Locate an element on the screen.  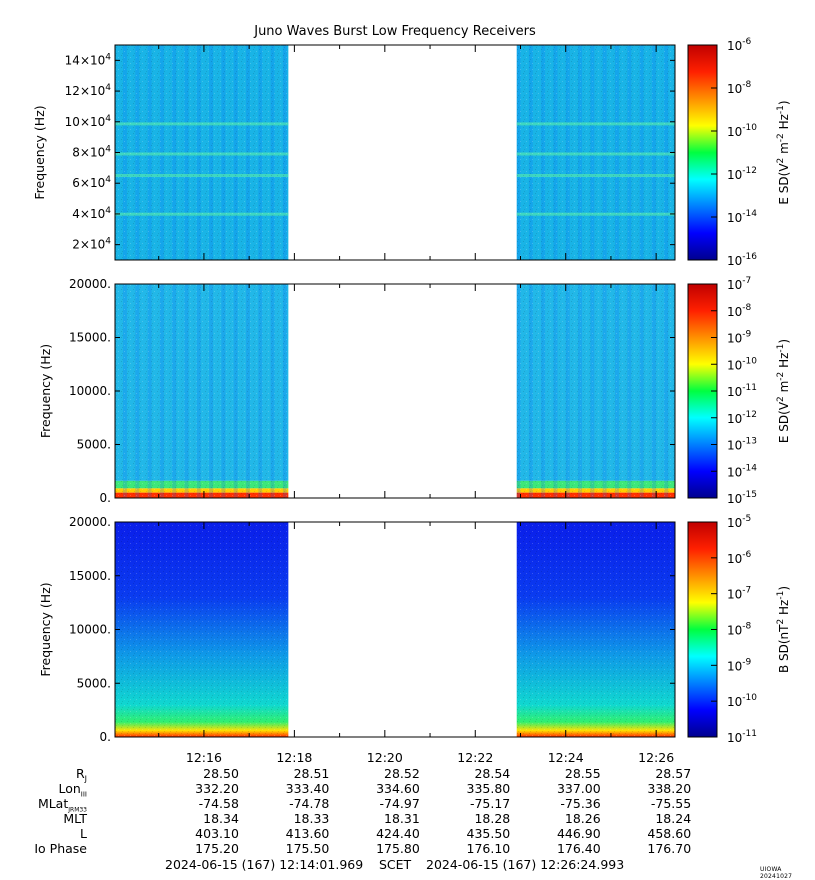
ephem-value: 28.55 is located at coordinates (582, 773).